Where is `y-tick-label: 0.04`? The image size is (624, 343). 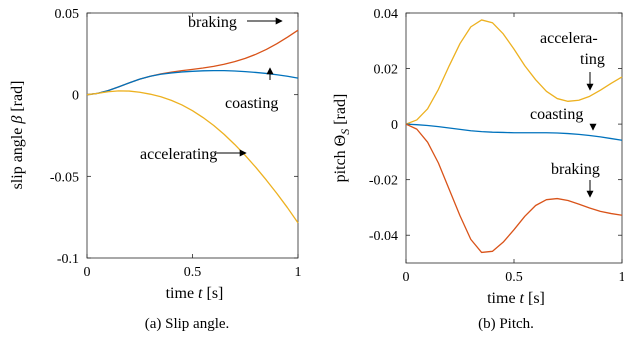 y-tick-label: 0.04 is located at coordinates (386, 14).